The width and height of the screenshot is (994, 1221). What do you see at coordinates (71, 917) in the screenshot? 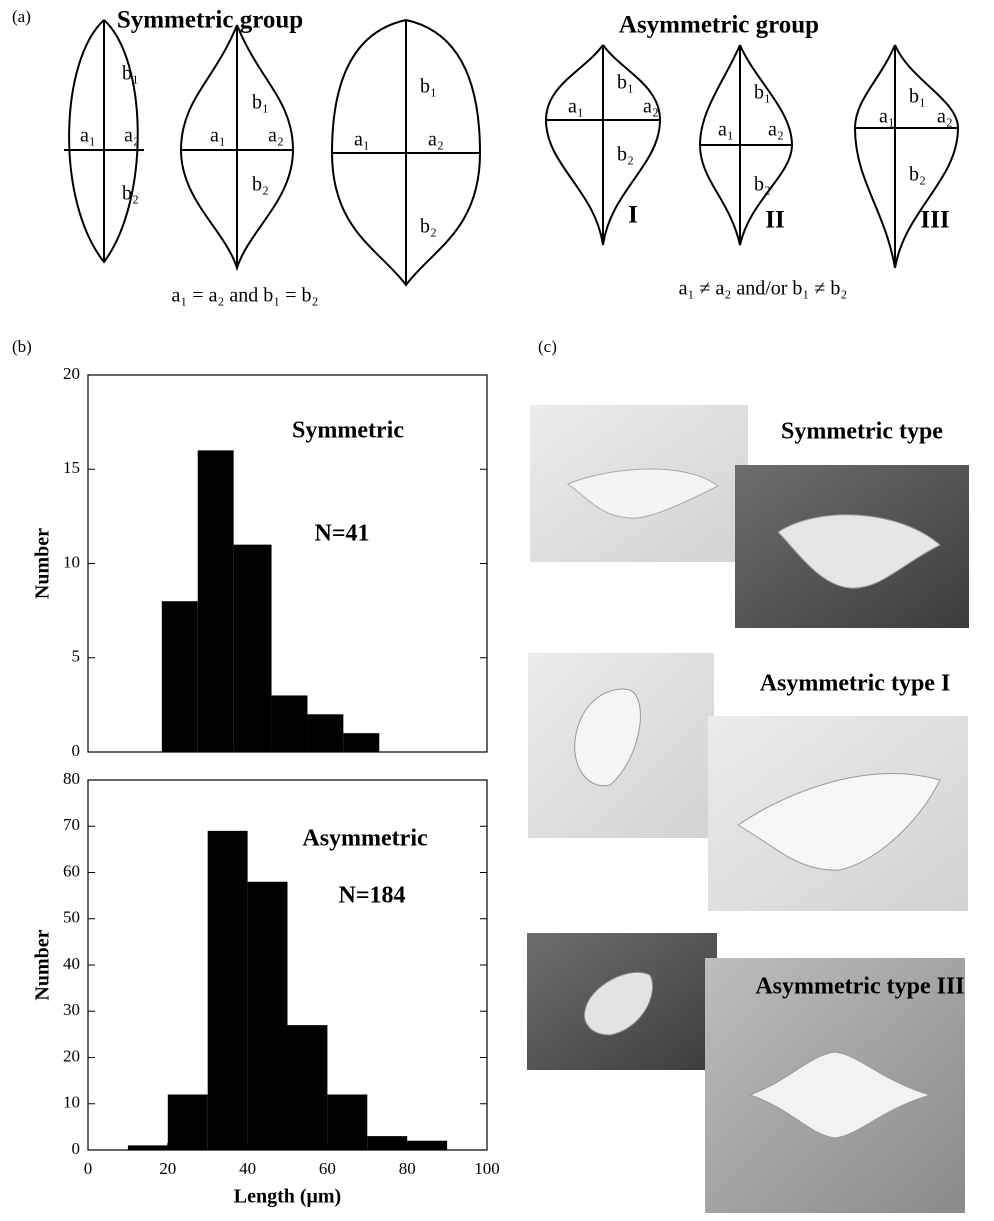
I see `y-tick-label: 50` at bounding box center [71, 917].